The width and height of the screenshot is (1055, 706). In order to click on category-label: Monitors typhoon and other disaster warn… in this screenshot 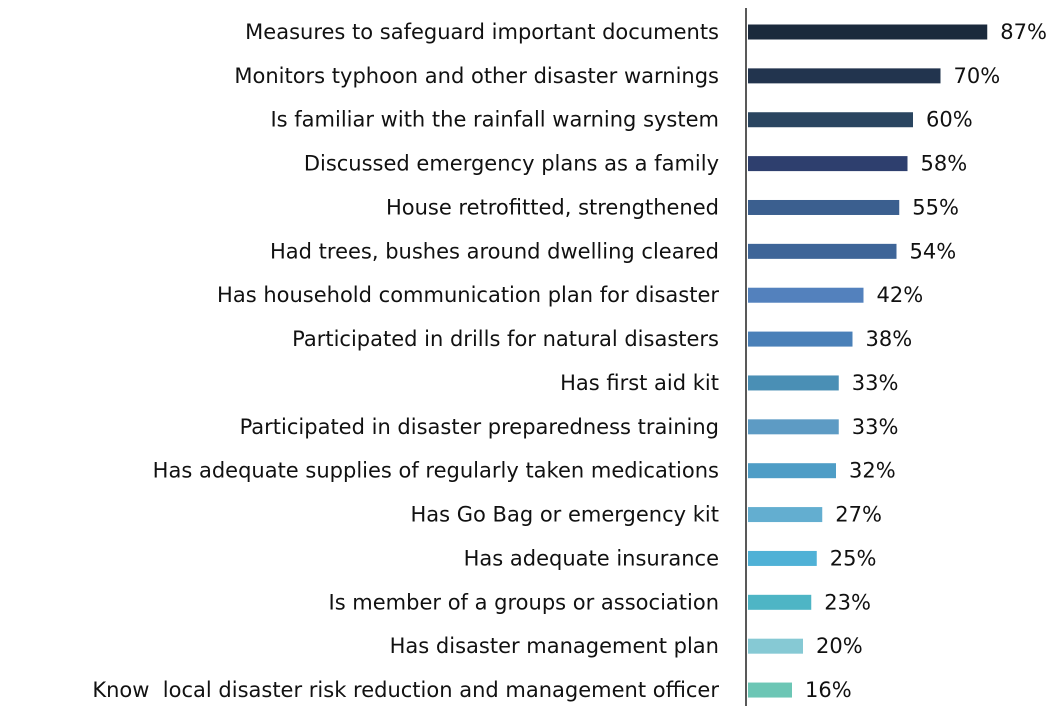, I will do `click(476, 76)`.